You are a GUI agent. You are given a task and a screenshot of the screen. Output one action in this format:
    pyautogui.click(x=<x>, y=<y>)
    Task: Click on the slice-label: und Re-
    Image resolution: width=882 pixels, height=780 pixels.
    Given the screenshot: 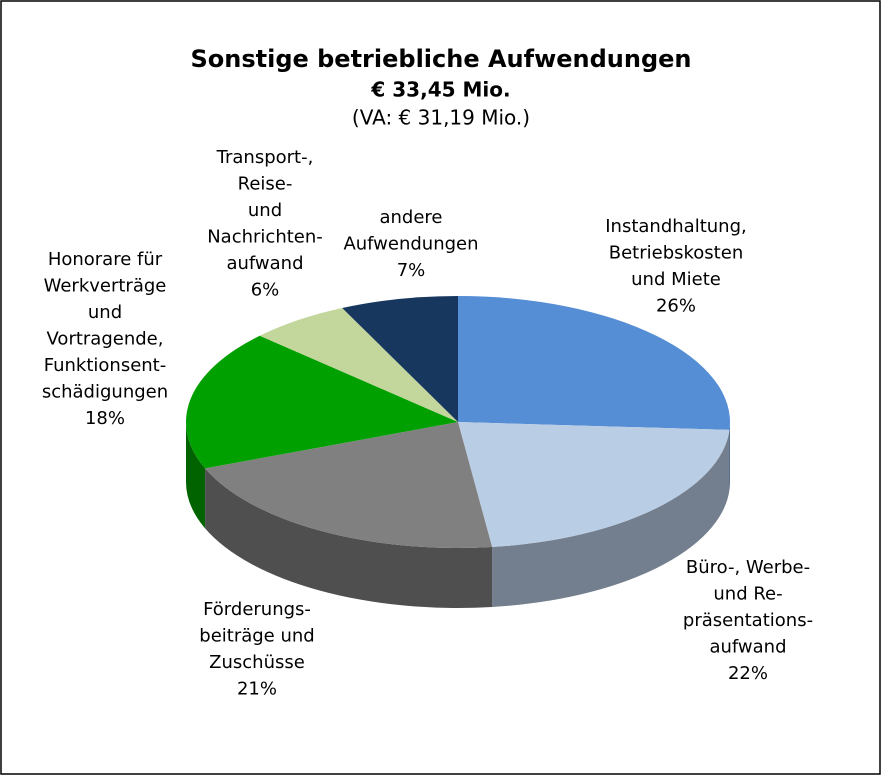 What is the action you would take?
    pyautogui.click(x=747, y=594)
    